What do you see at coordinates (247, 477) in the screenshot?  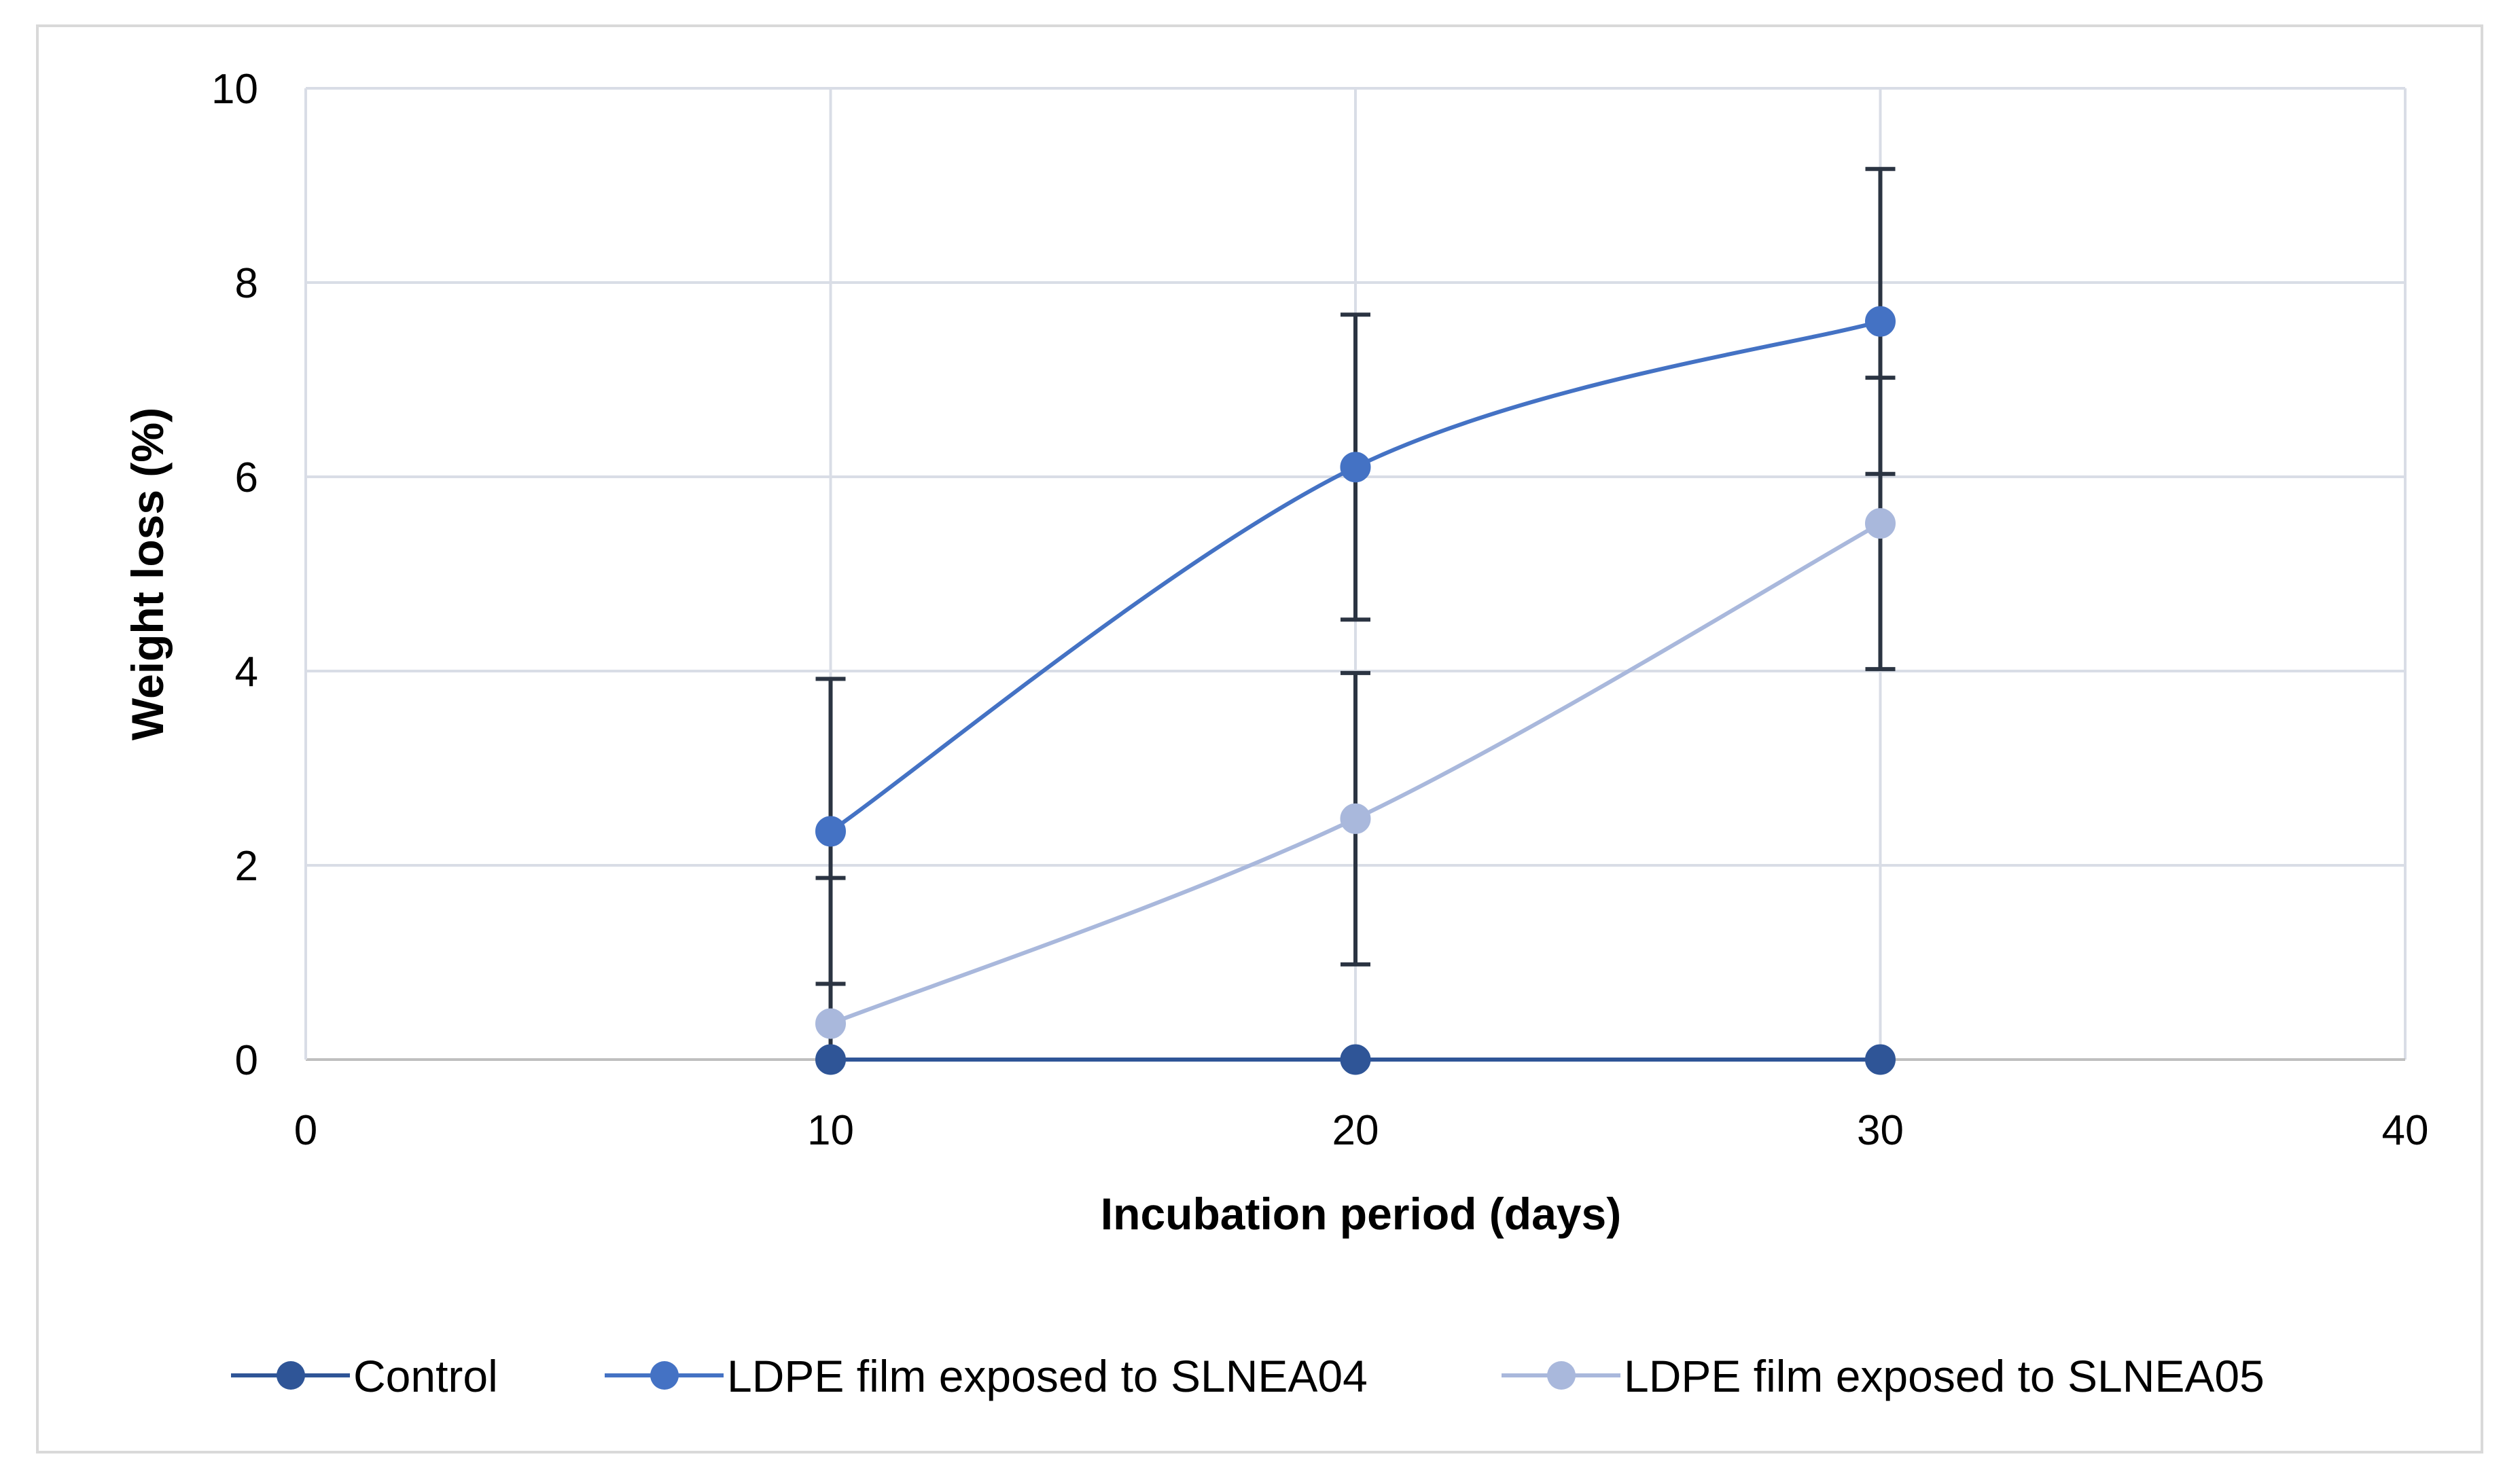 I see `y-tick-label: 6` at bounding box center [247, 477].